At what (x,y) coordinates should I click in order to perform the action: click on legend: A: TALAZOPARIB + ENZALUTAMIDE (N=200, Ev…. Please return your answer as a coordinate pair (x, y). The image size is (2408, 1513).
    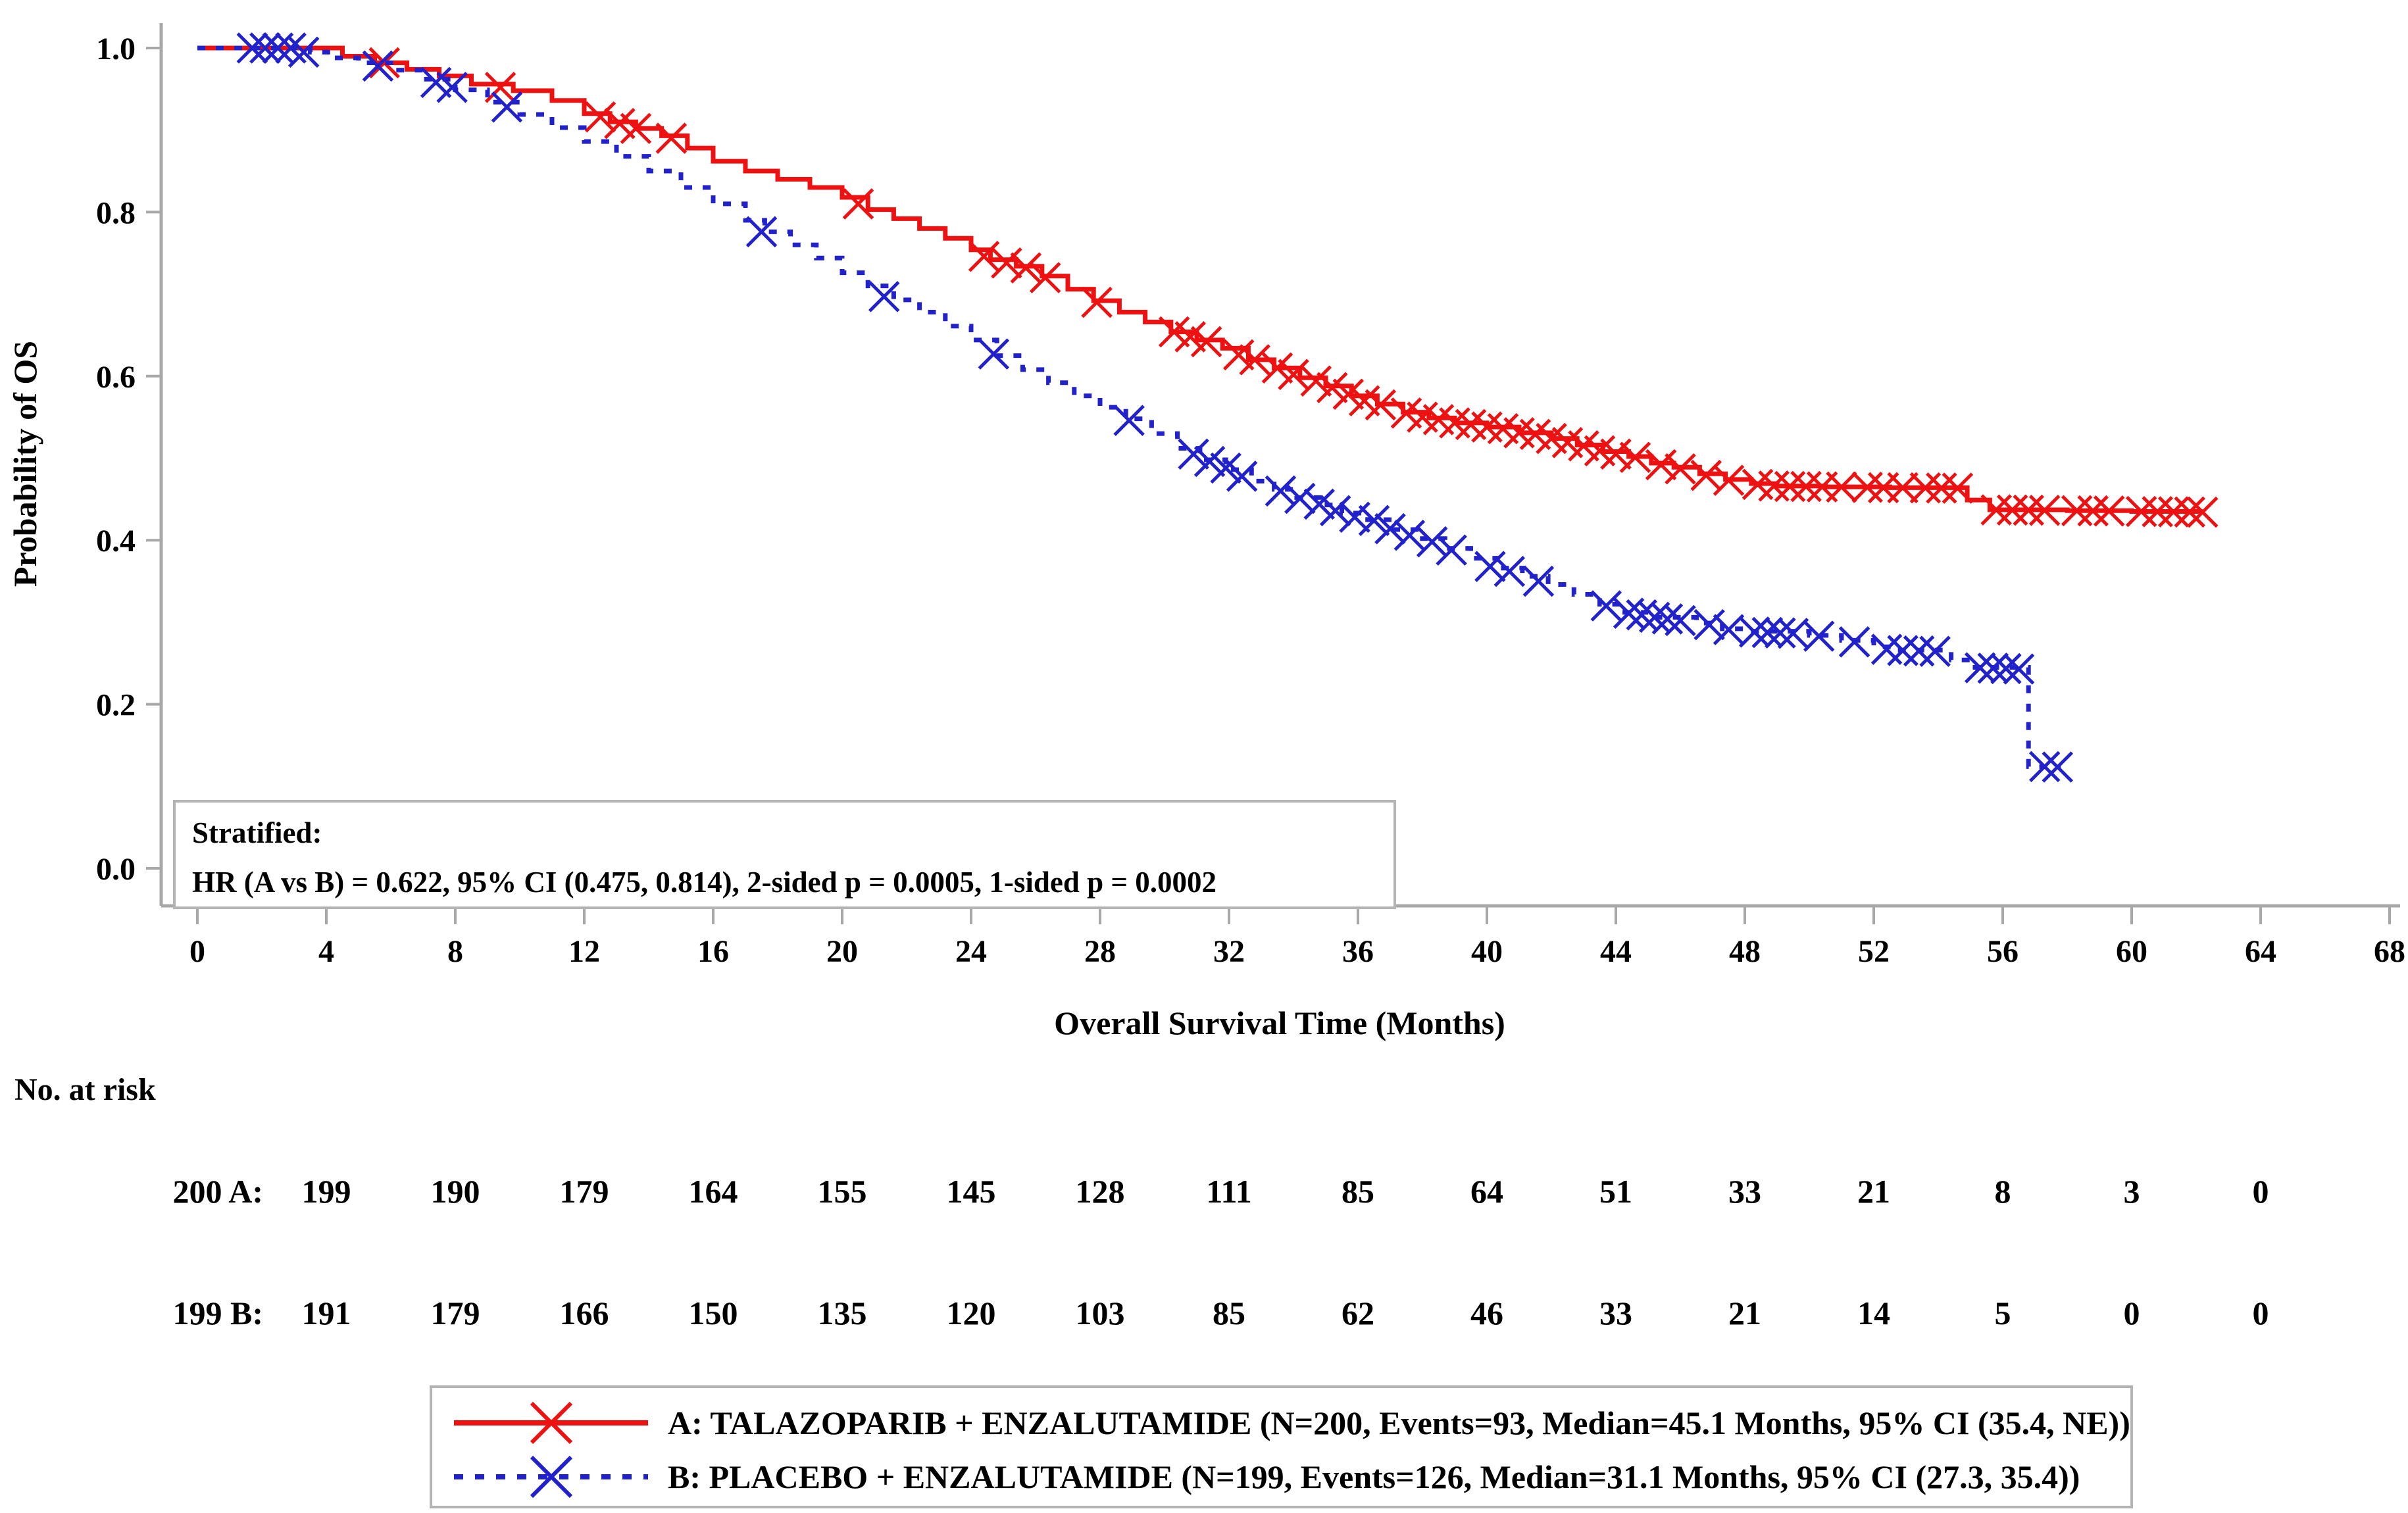
    Looking at the image, I should click on (1281, 1446).